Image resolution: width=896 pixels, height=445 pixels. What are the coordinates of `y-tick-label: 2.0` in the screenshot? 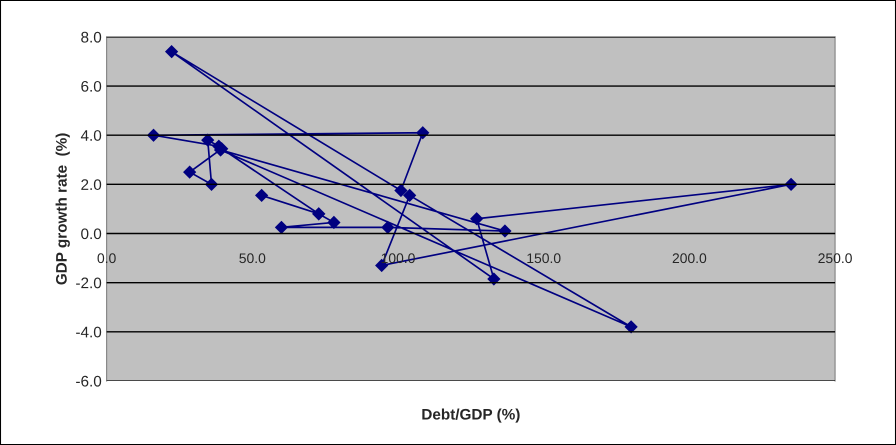 It's located at (91, 184).